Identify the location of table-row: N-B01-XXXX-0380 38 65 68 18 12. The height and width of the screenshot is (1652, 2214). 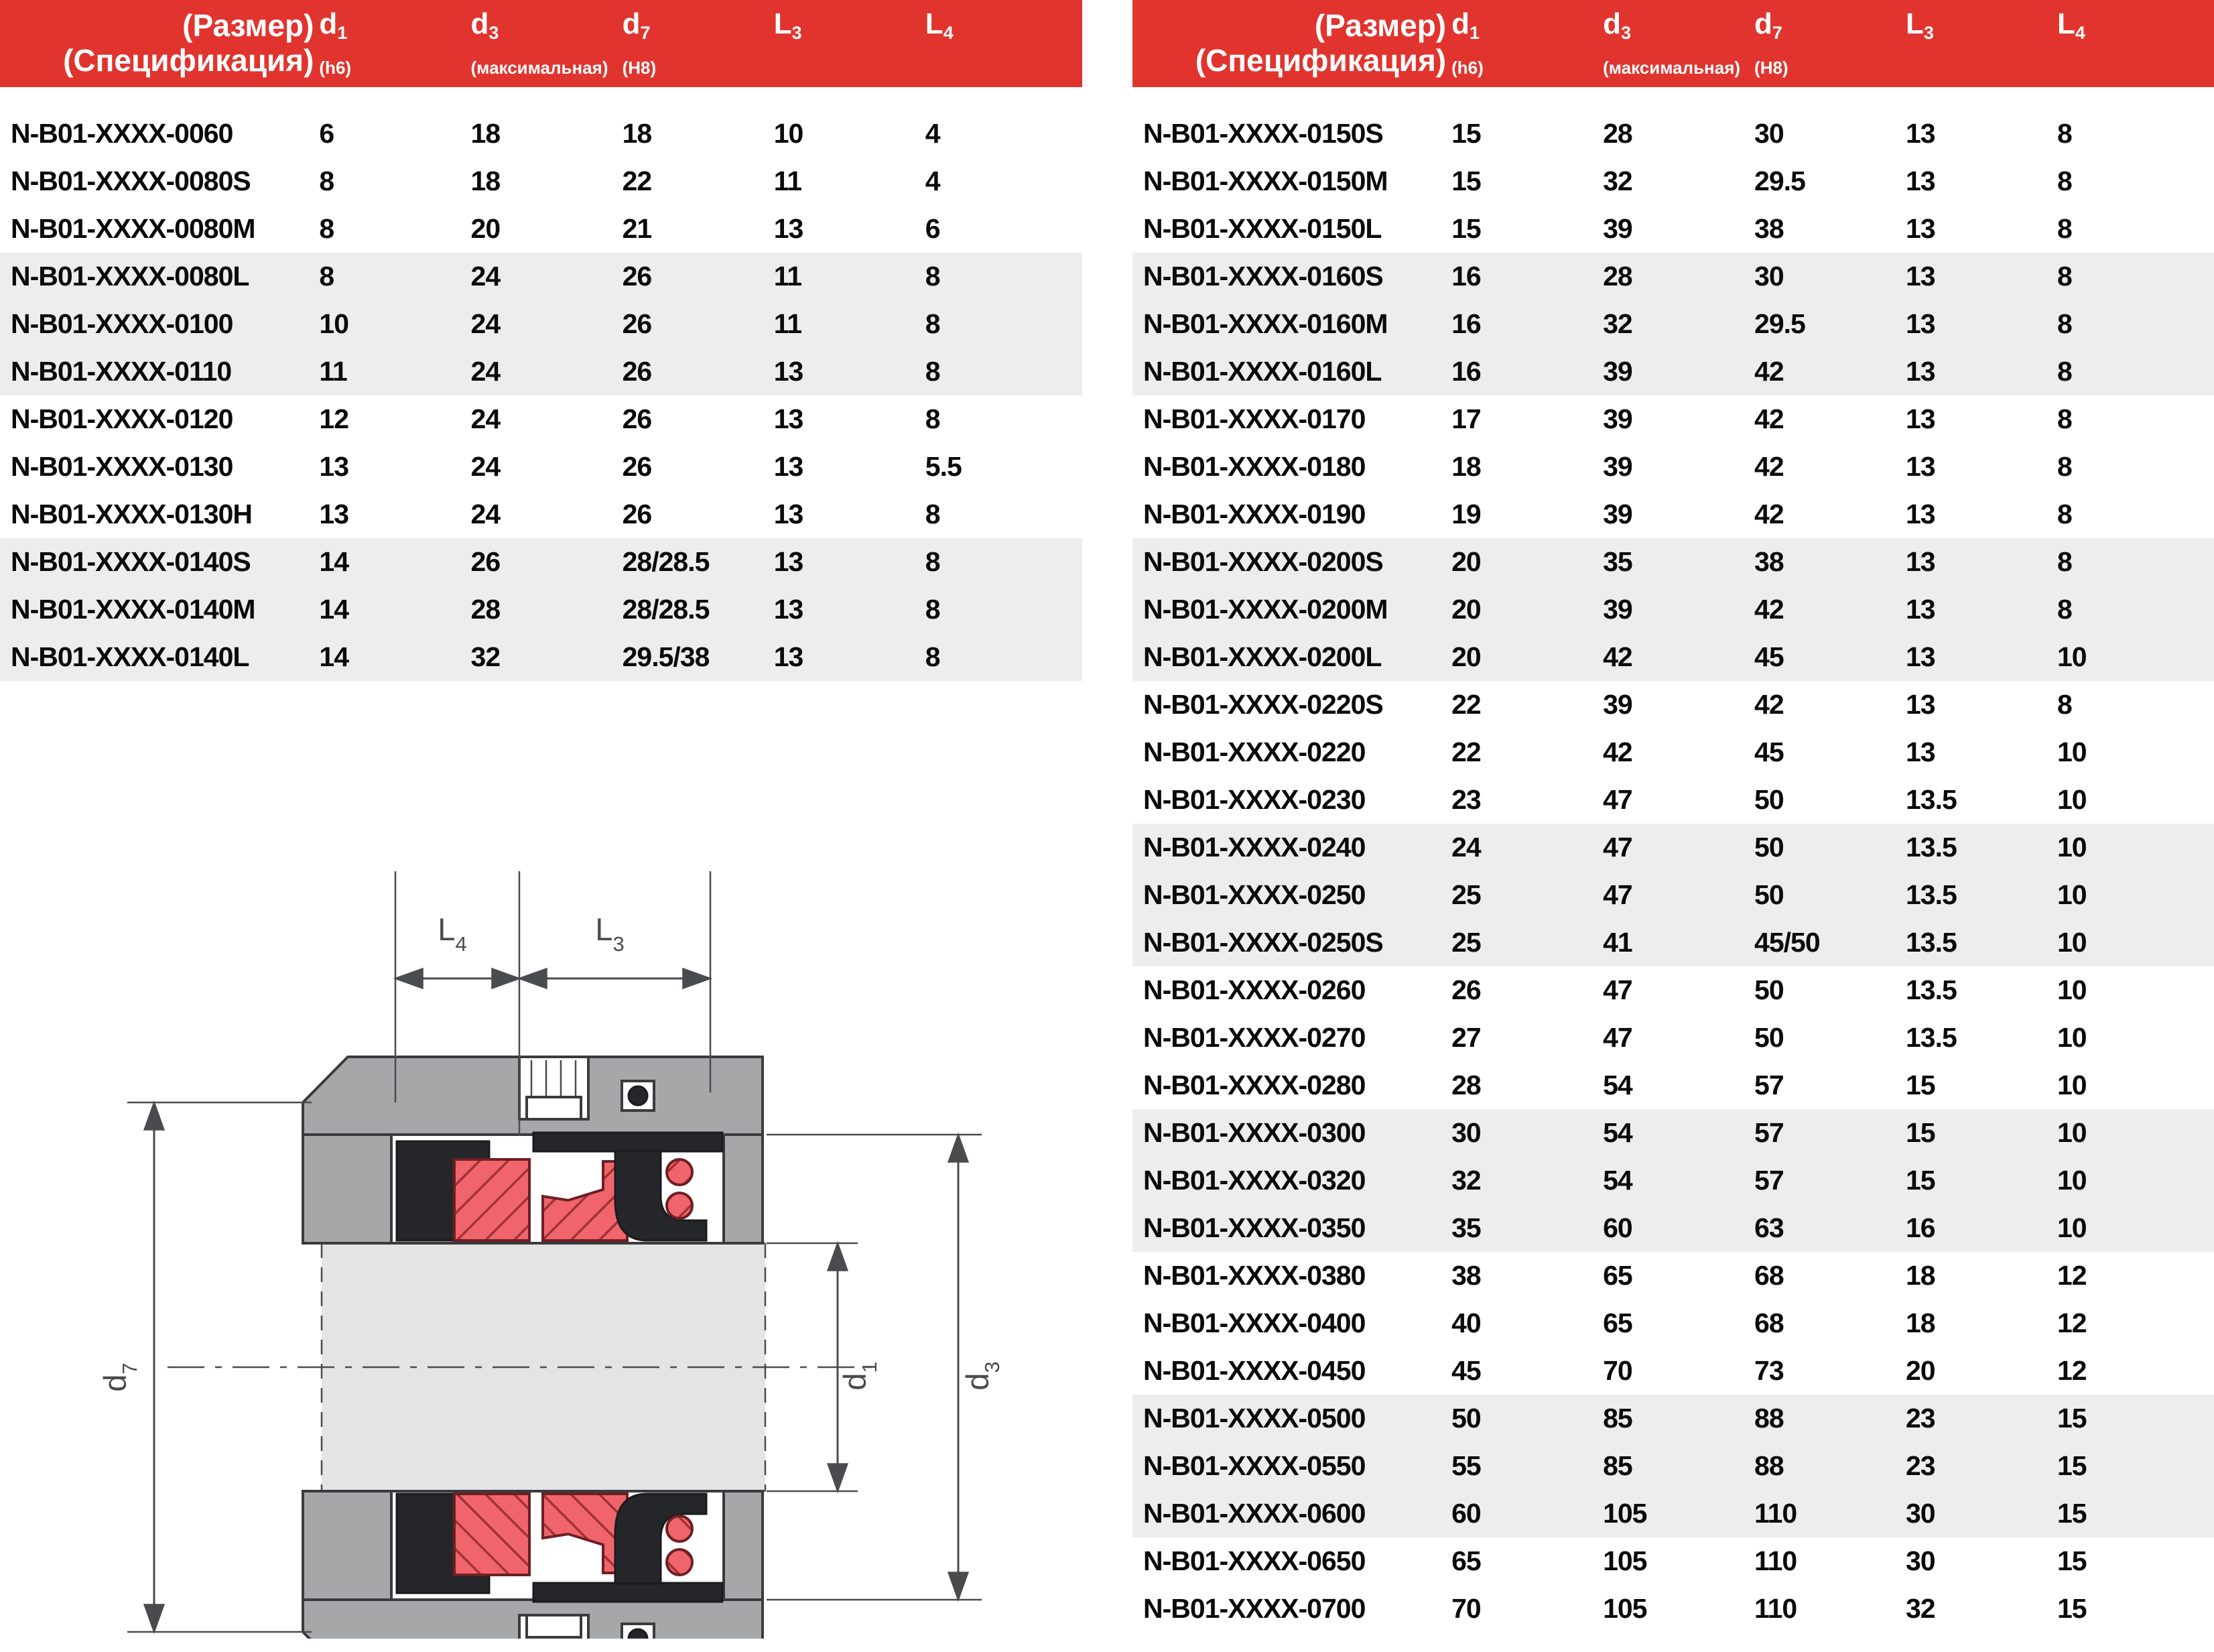
(1673, 1276).